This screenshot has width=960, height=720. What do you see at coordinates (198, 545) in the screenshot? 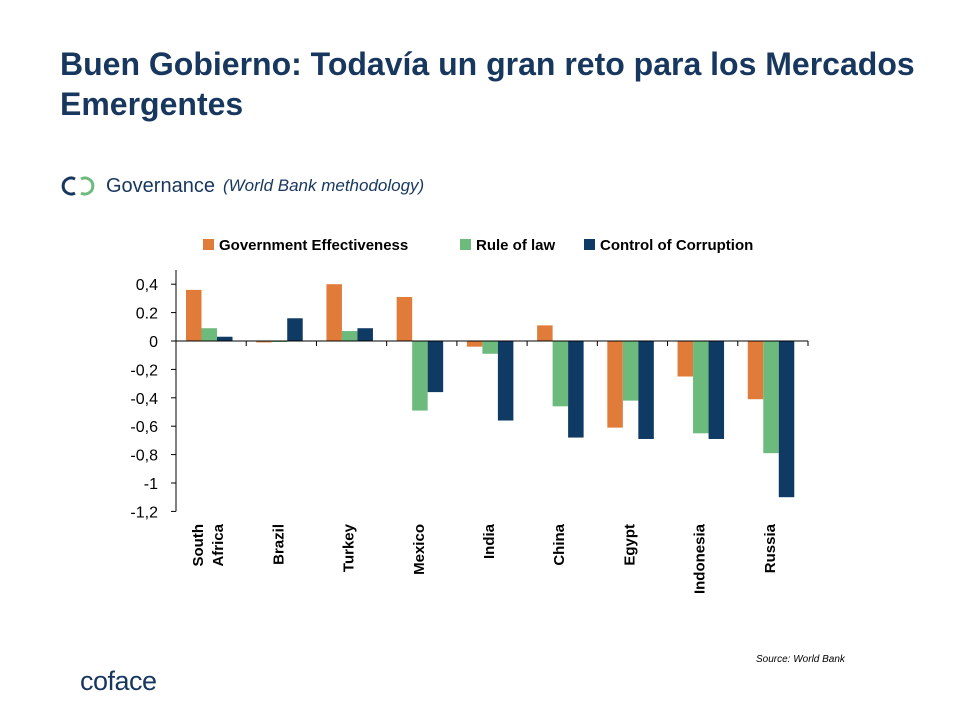
I see `category-label: South` at bounding box center [198, 545].